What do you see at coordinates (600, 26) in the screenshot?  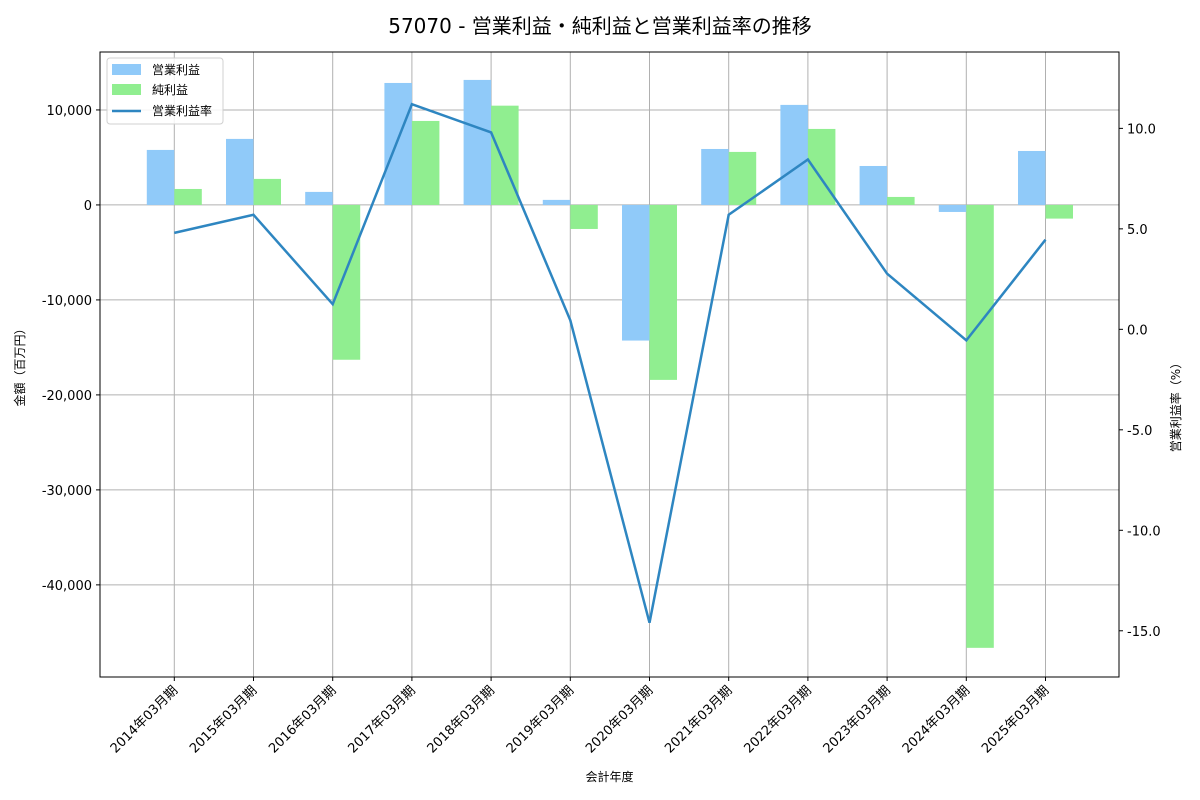 I see `chart-title: 57070 - 営業利益・純利益と営業利益率の推移` at bounding box center [600, 26].